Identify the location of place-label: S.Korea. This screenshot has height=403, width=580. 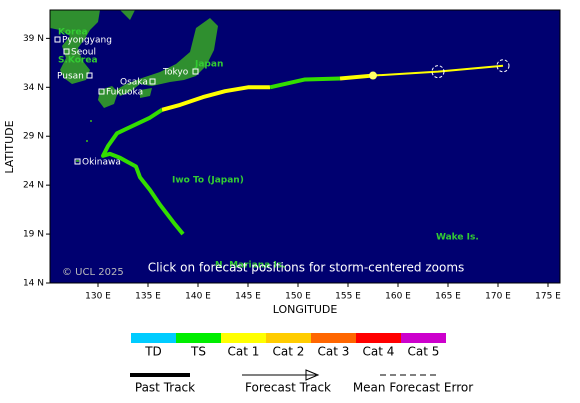
(78, 61).